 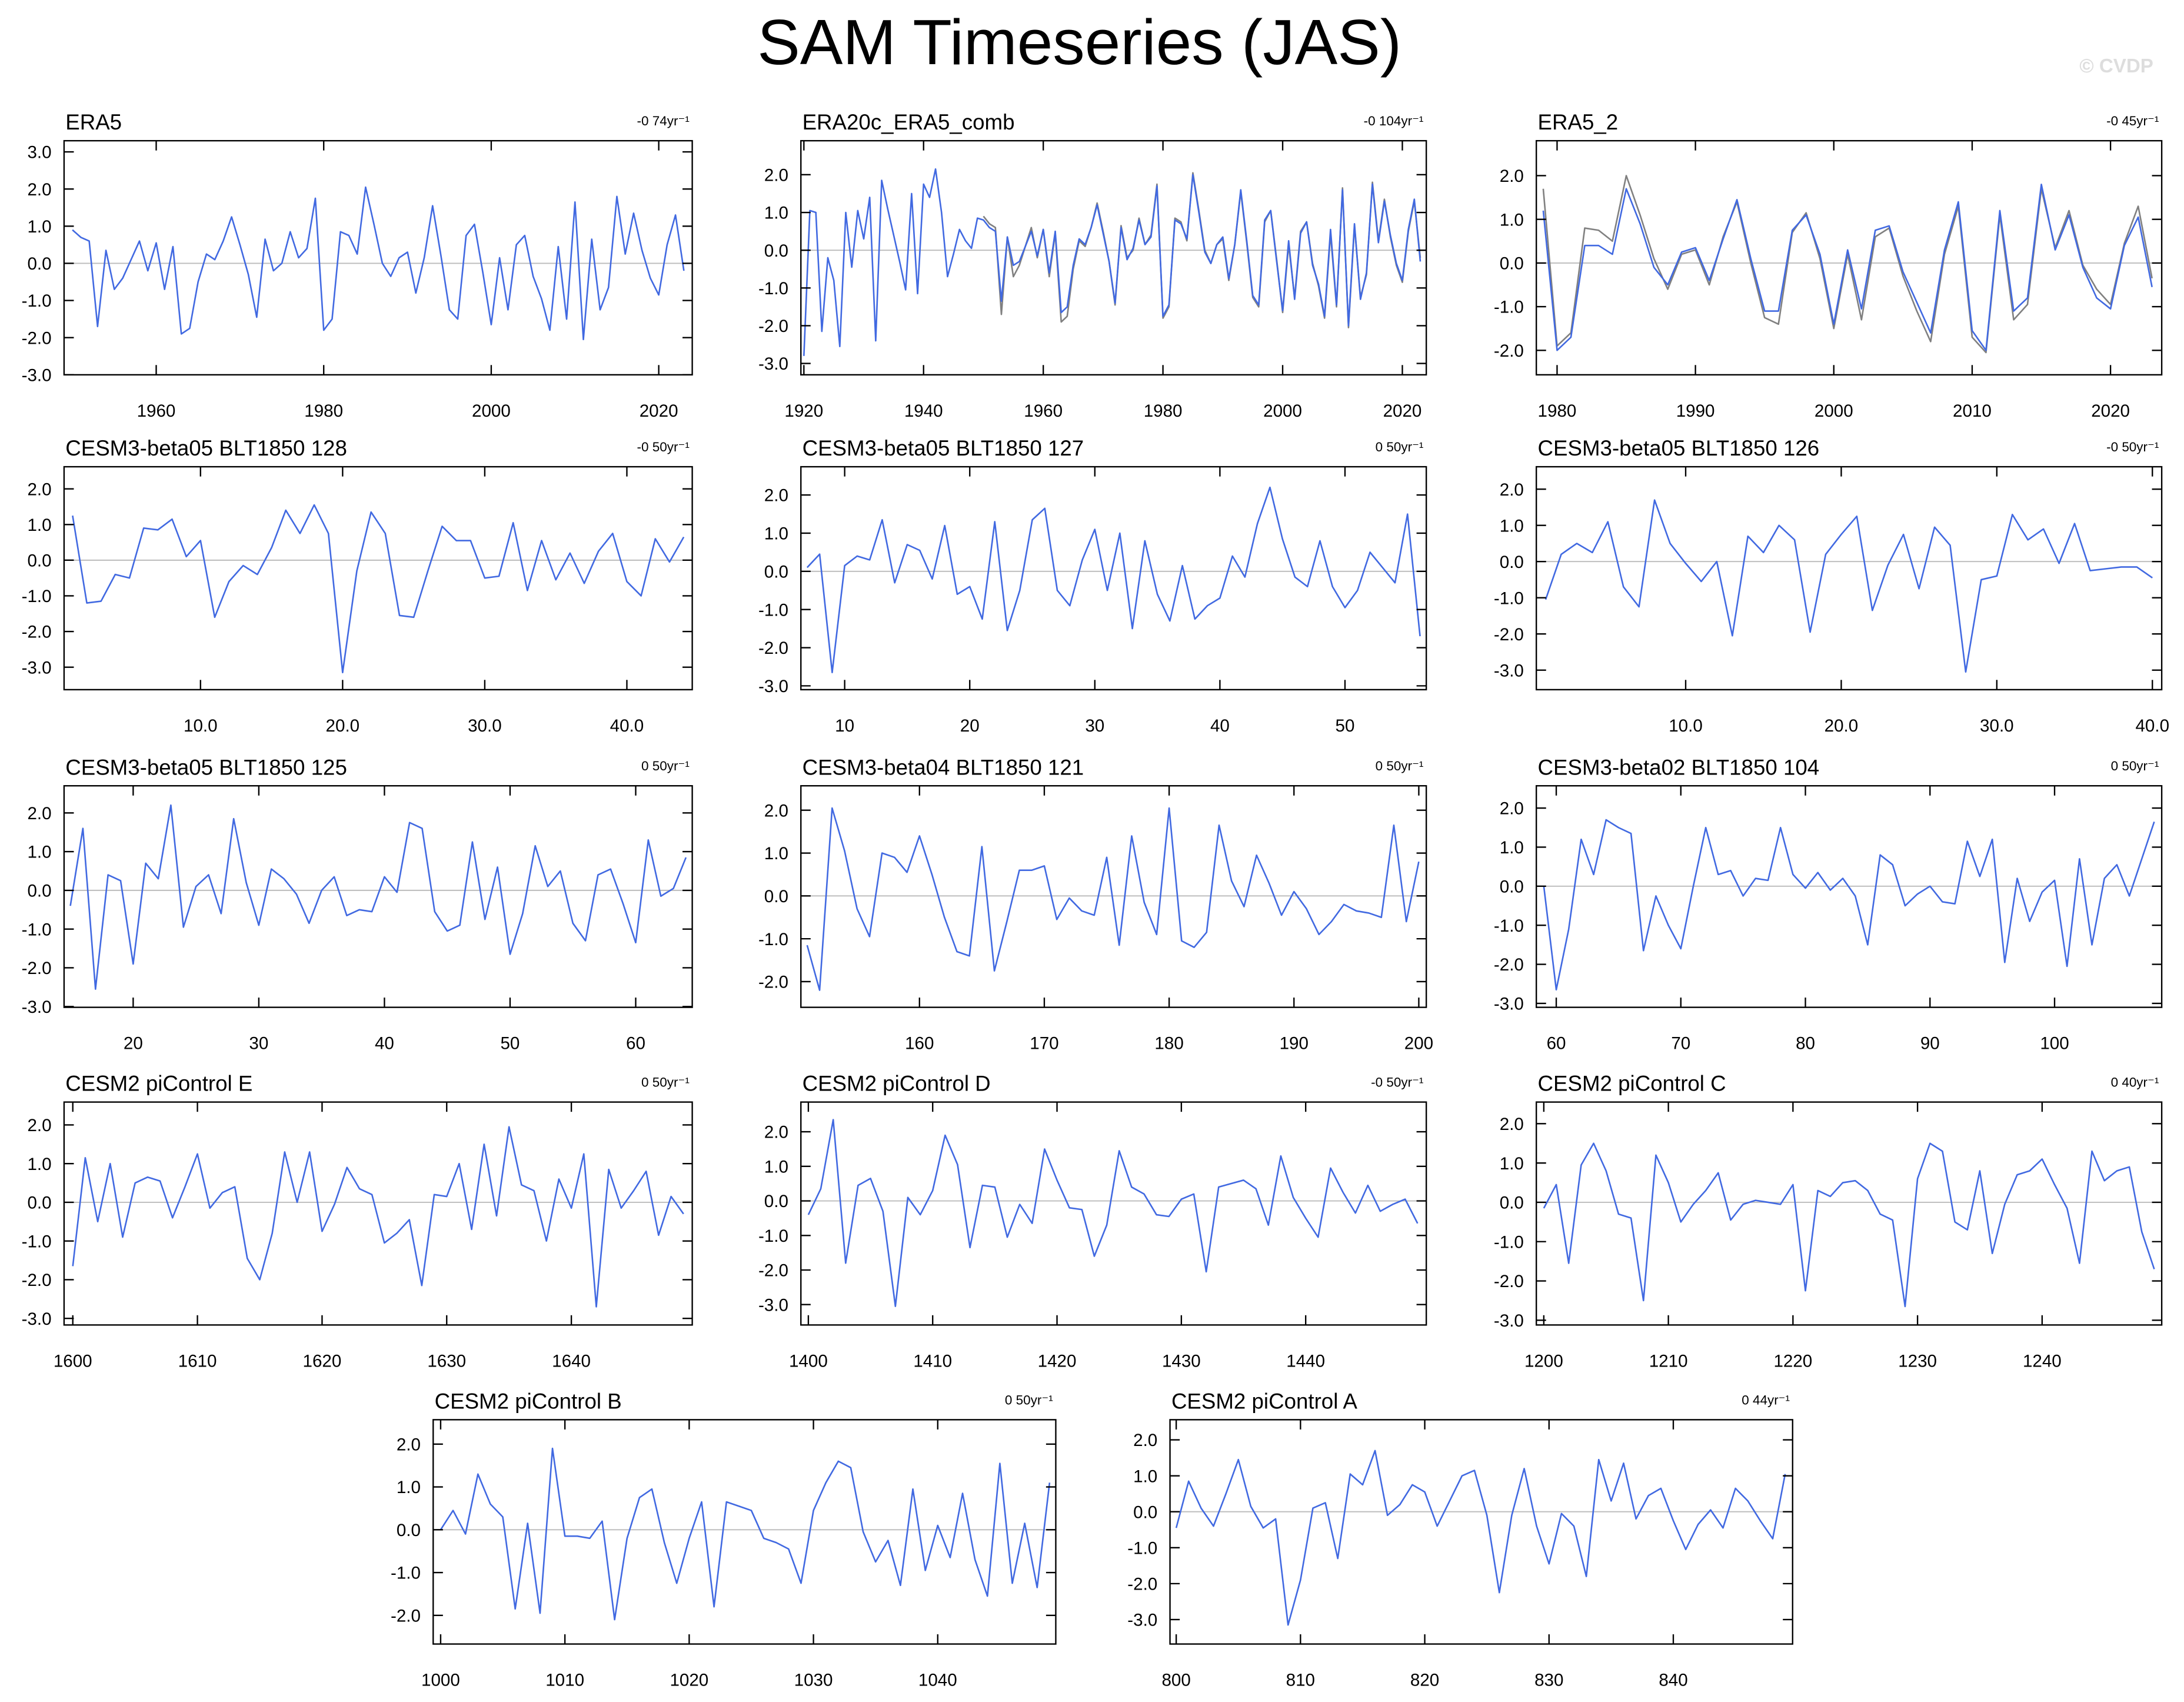 What do you see at coordinates (485, 726) in the screenshot?
I see `x-tick-label: 30.0` at bounding box center [485, 726].